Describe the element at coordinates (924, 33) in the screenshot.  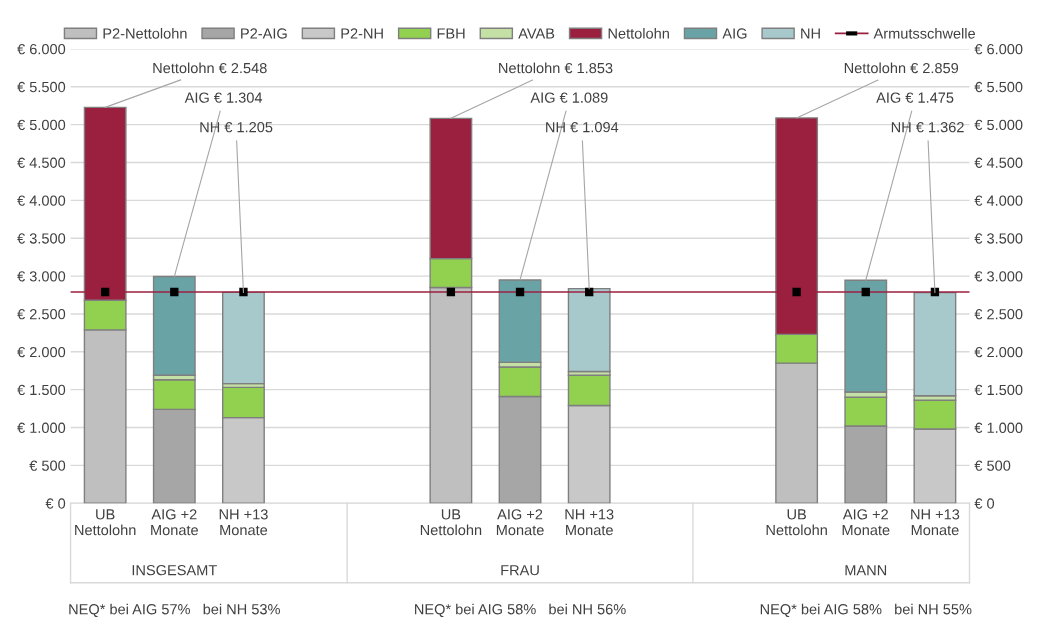
I see `legend-label: Armutsschwelle` at that location.